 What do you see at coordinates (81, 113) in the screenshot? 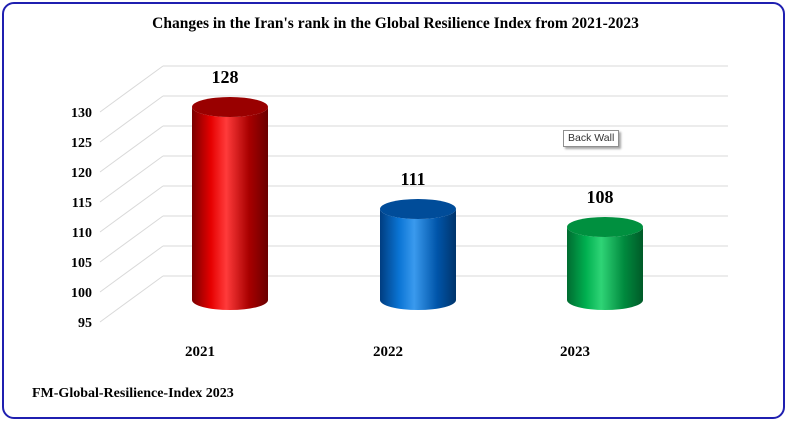
I see `y-tick-label: 130` at bounding box center [81, 113].